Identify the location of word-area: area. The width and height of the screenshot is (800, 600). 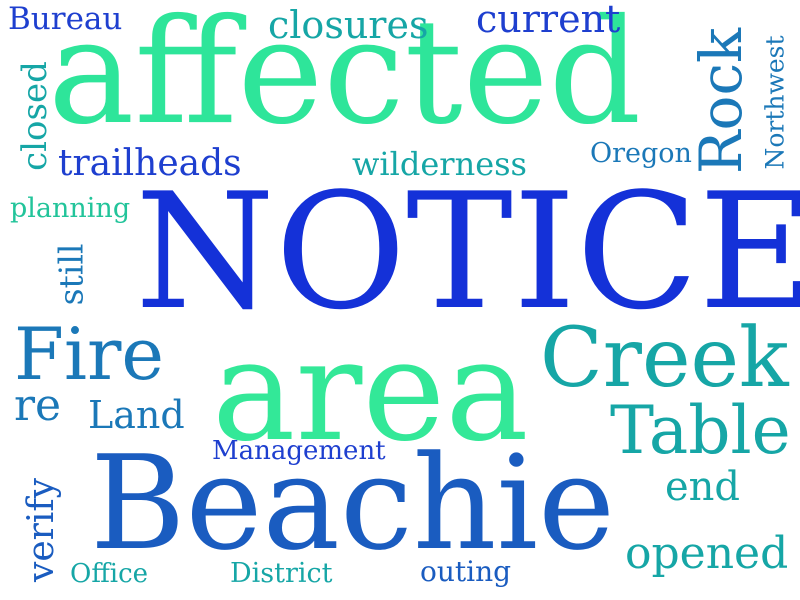
(370, 391).